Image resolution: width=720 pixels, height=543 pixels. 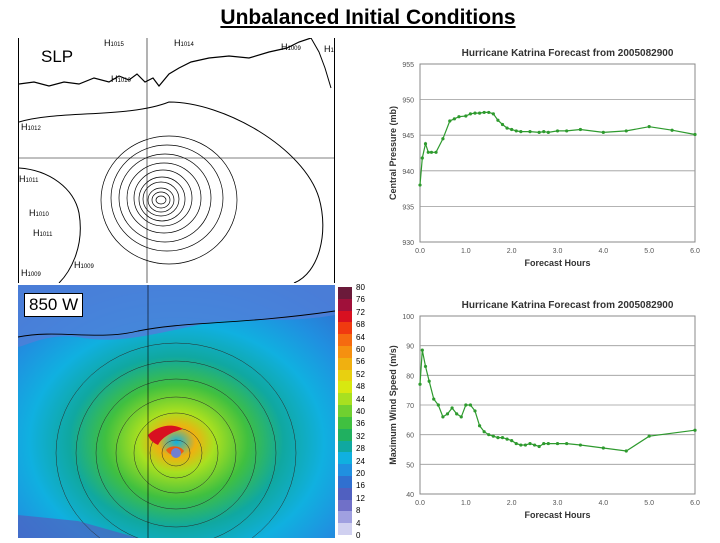 I want to click on y-tick-label: 945, so click(x=408, y=136).